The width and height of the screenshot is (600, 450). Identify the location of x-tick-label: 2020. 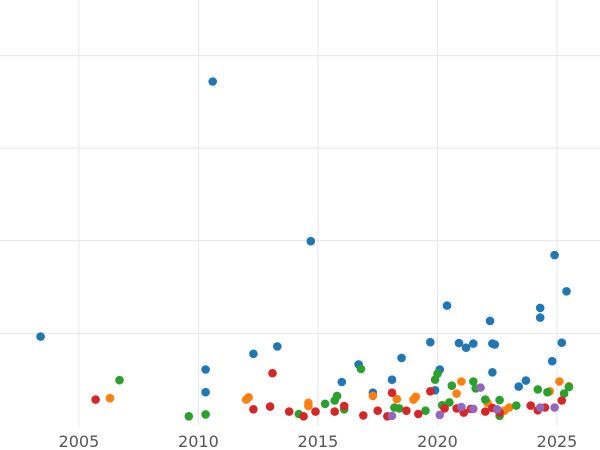
(437, 441).